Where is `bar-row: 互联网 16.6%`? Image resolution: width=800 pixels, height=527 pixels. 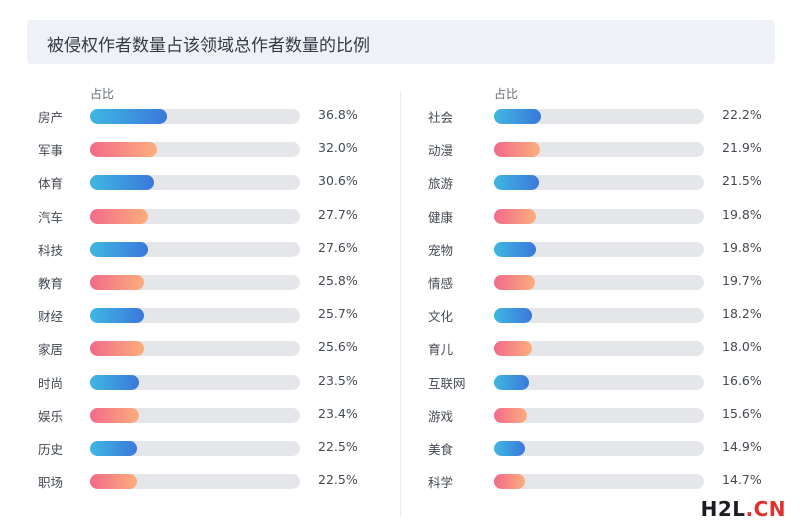 bar-row: 互联网 16.6% is located at coordinates (598, 382).